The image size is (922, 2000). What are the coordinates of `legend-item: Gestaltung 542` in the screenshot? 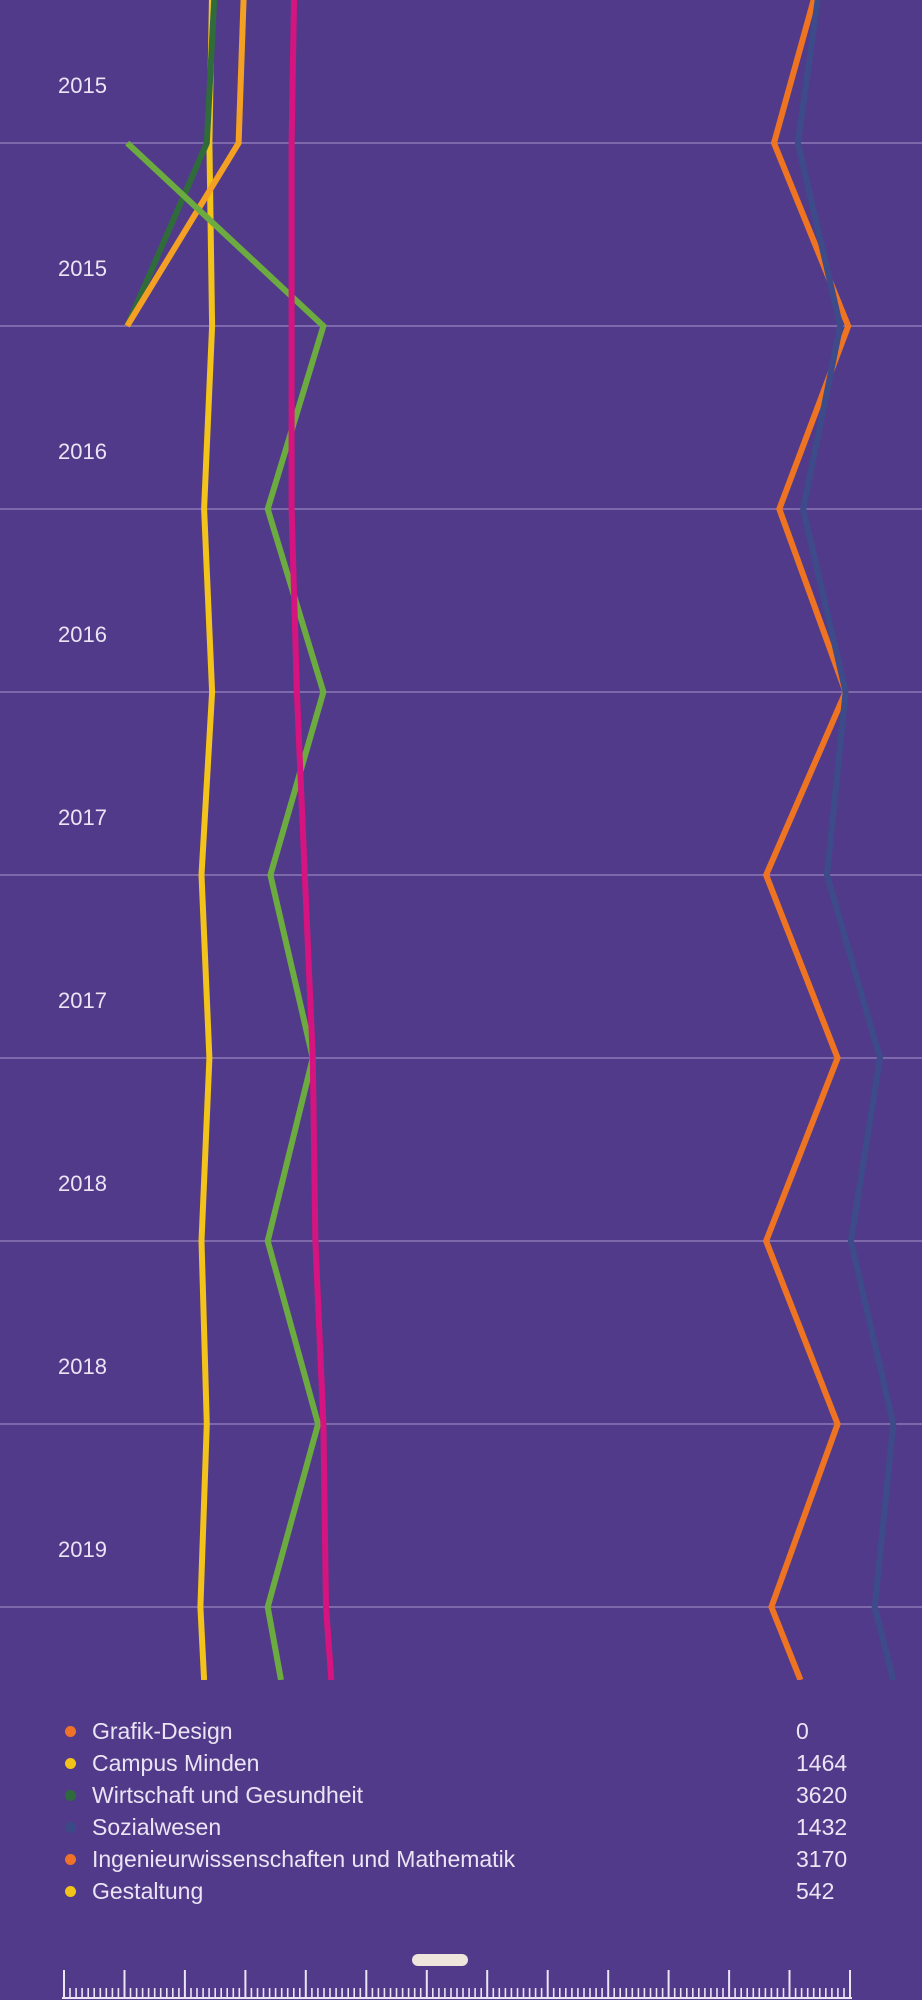 It's located at (461, 1892).